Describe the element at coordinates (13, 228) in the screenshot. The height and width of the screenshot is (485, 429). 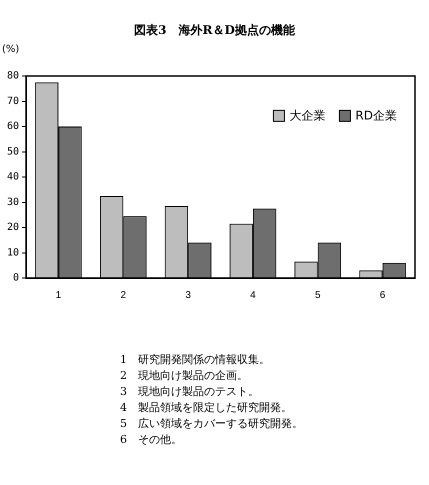
I see `y-tick-label: 20` at that location.